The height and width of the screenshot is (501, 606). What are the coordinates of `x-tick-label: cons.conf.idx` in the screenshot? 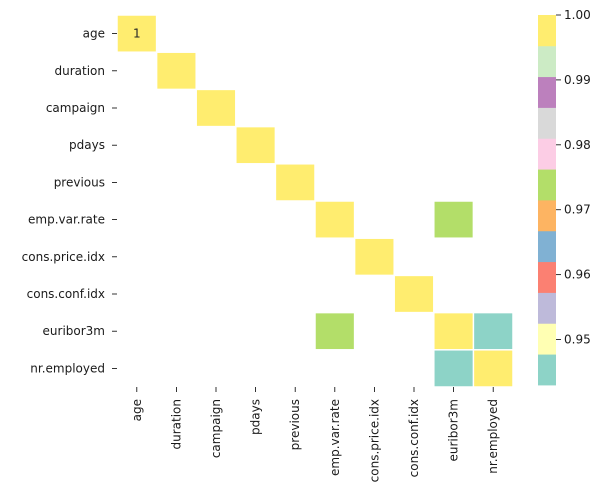 It's located at (414, 438).